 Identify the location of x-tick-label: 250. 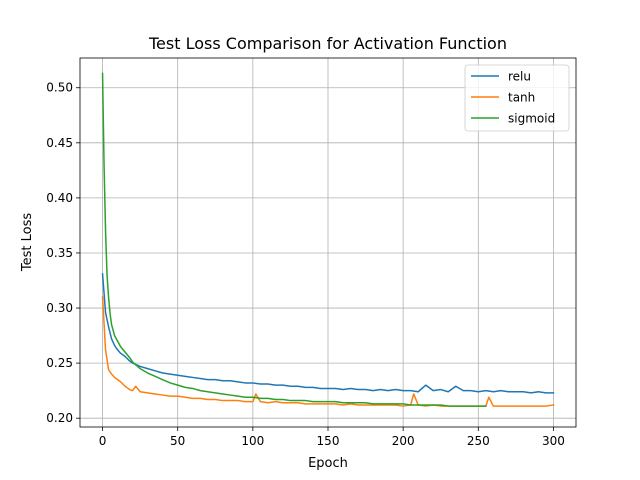
(478, 441).